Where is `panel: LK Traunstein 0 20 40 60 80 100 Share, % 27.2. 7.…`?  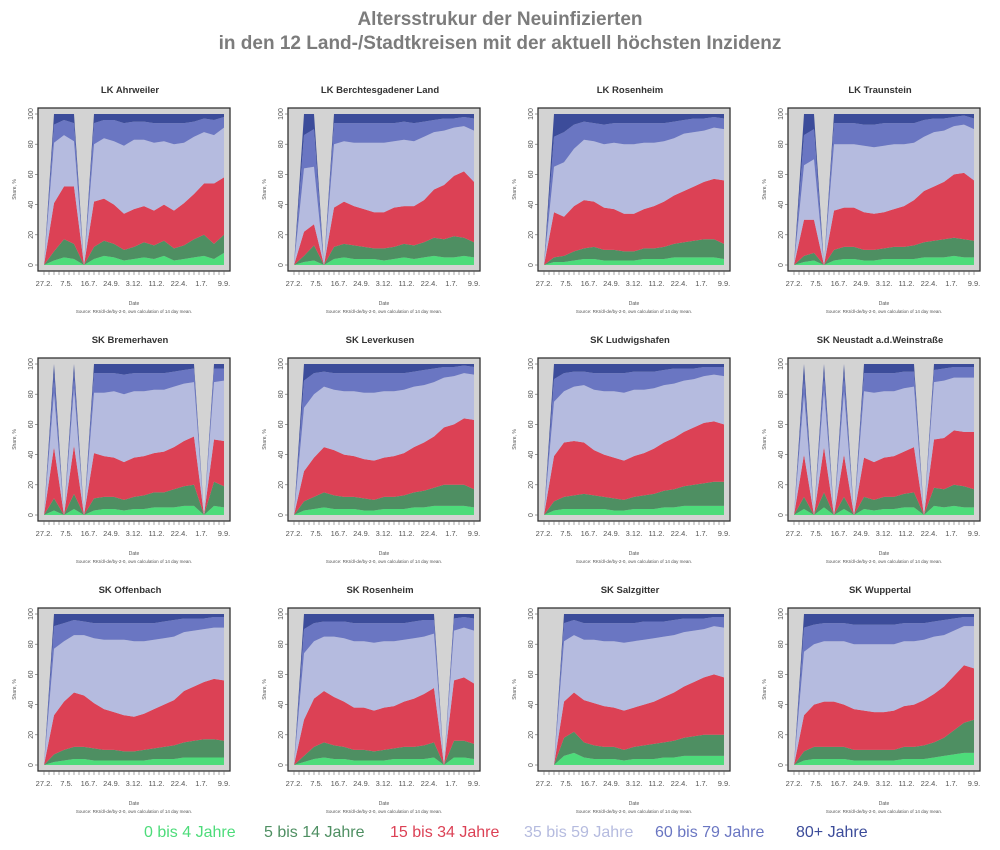 panel: LK Traunstein 0 20 40 60 80 100 Share, % 27.2. 7.… is located at coordinates (871, 199).